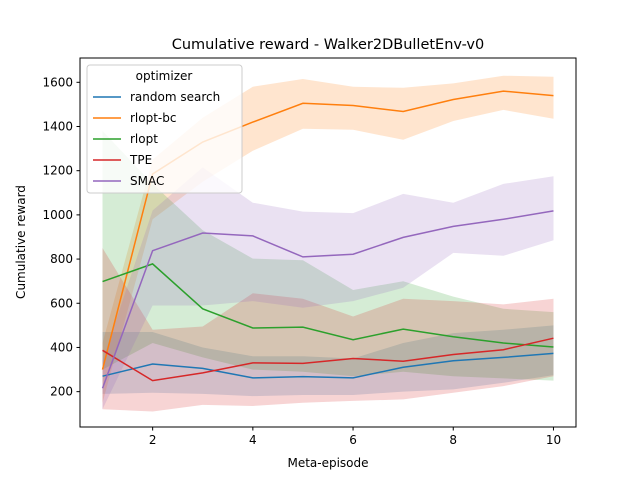 This screenshot has height=480, width=640. I want to click on y-tick-label: 1400, so click(57, 126).